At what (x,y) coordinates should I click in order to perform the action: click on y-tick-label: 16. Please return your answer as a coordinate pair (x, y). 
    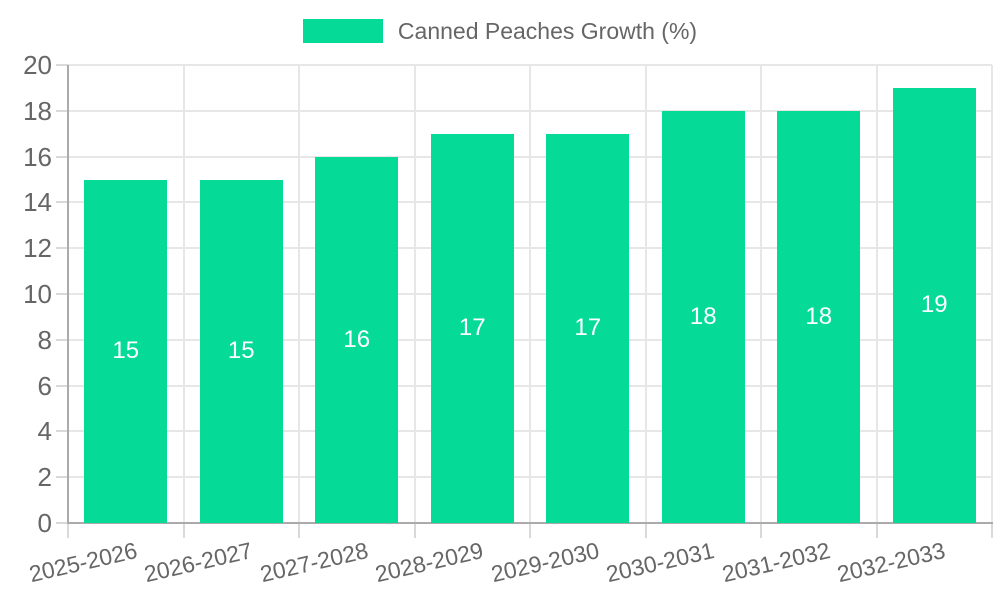
    Looking at the image, I should click on (37, 156).